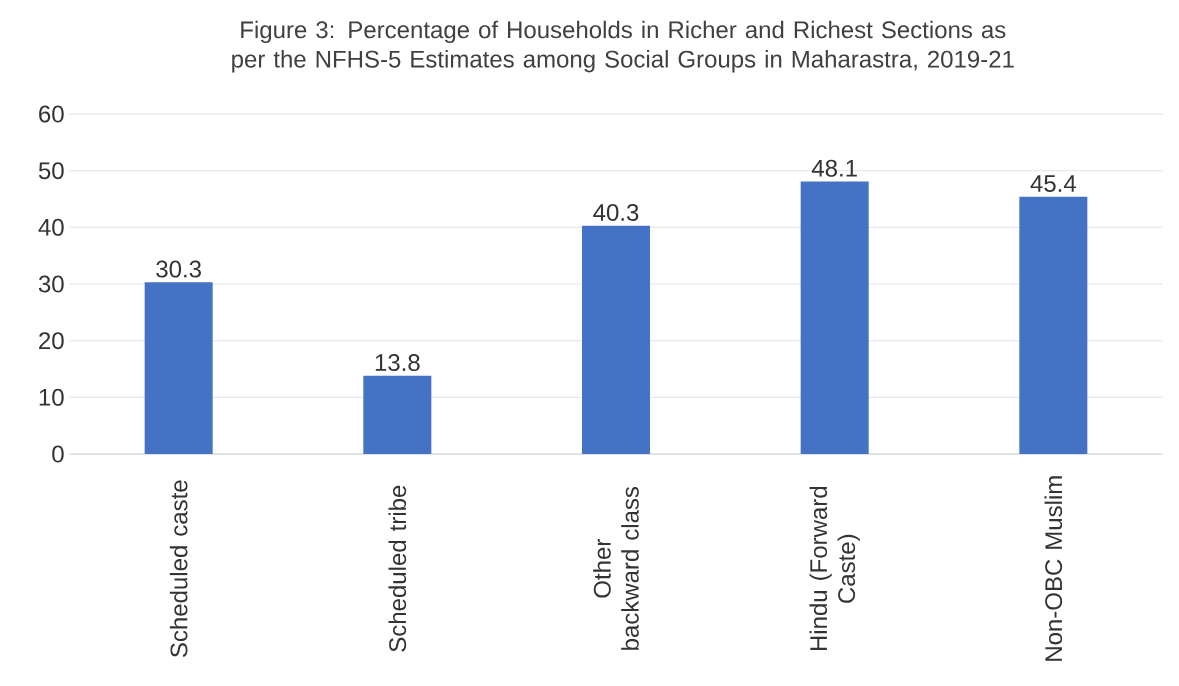 The height and width of the screenshot is (686, 1179). I want to click on x-tick-label: Non-OBC Muslim, so click(1053, 568).